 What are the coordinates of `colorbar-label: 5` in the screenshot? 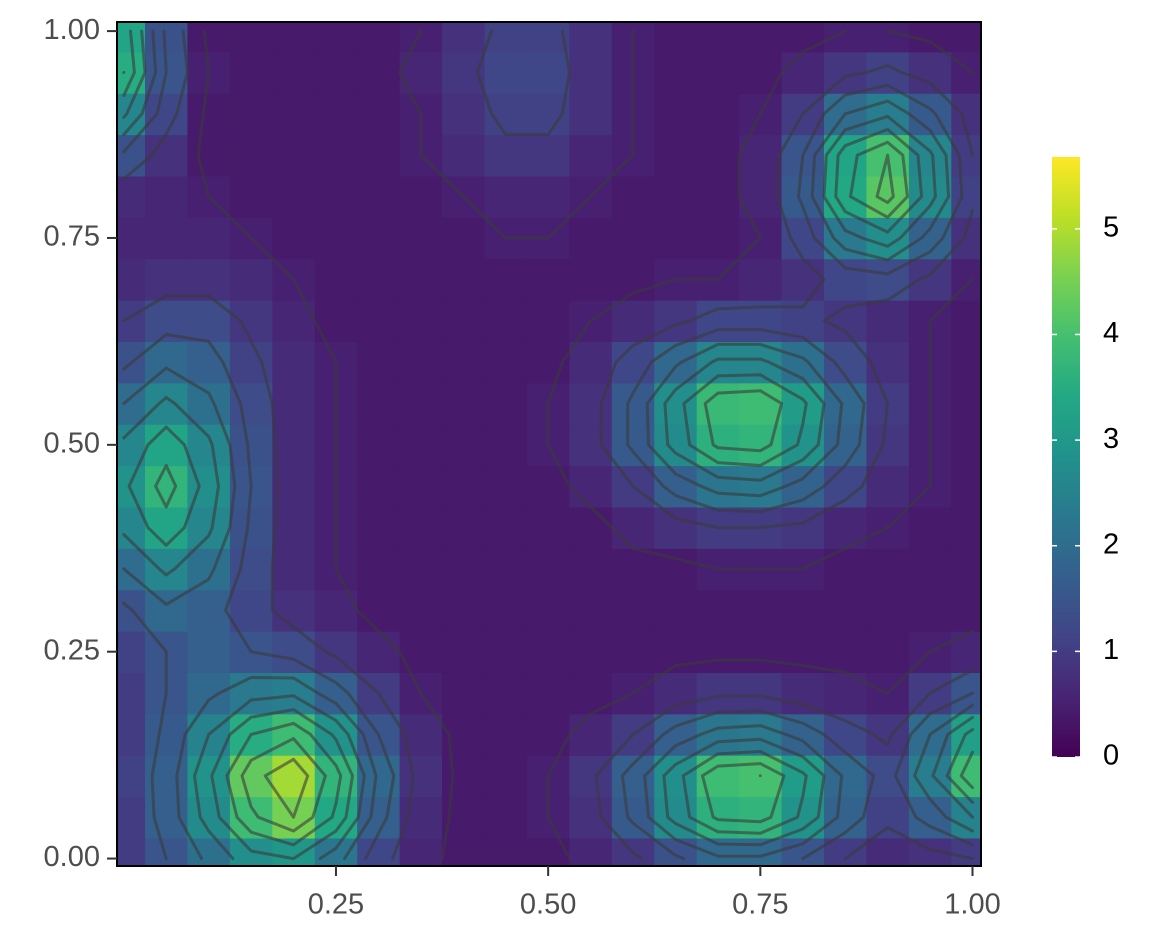 It's located at (1111, 227).